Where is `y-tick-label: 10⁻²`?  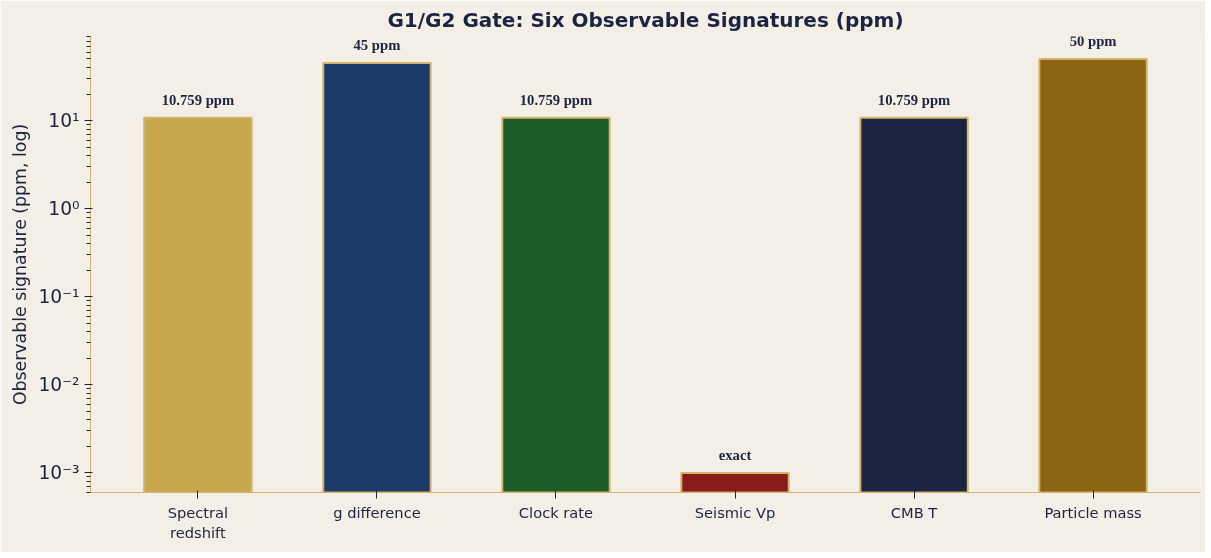
y-tick-label: 10⁻² is located at coordinates (59, 385).